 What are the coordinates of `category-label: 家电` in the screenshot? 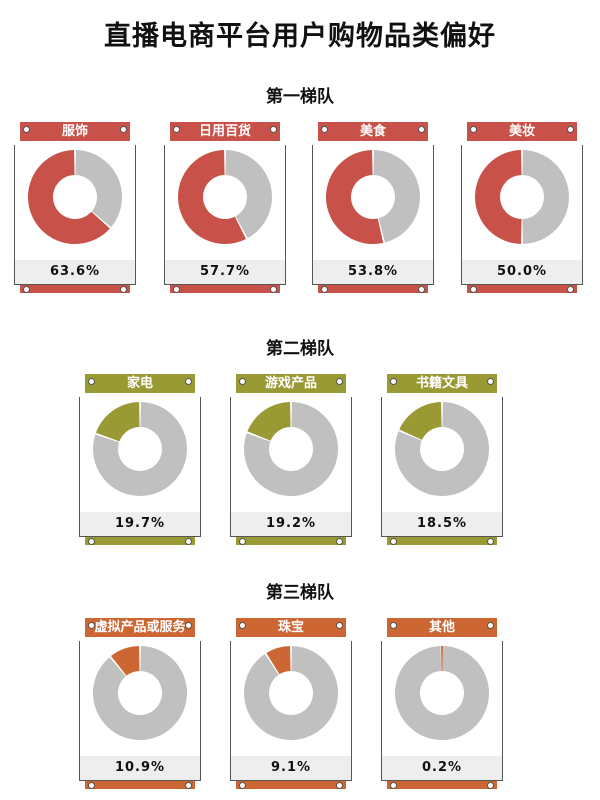 It's located at (139, 383).